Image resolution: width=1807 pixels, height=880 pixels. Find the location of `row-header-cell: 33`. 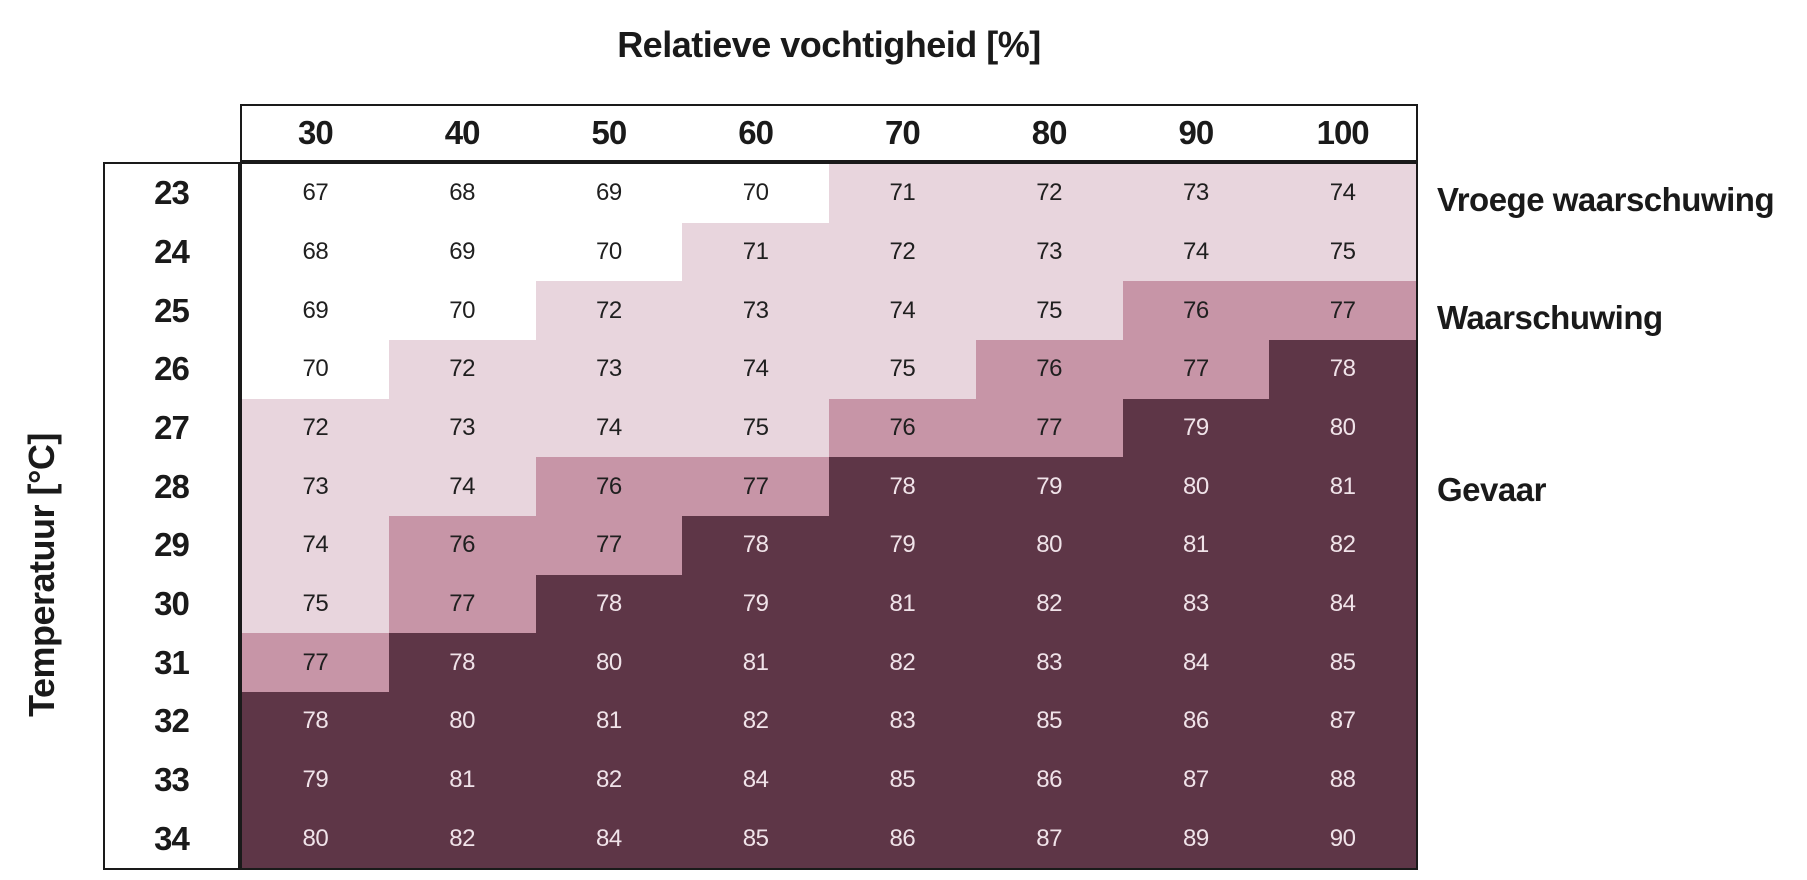

row-header-cell: 33 is located at coordinates (172, 779).